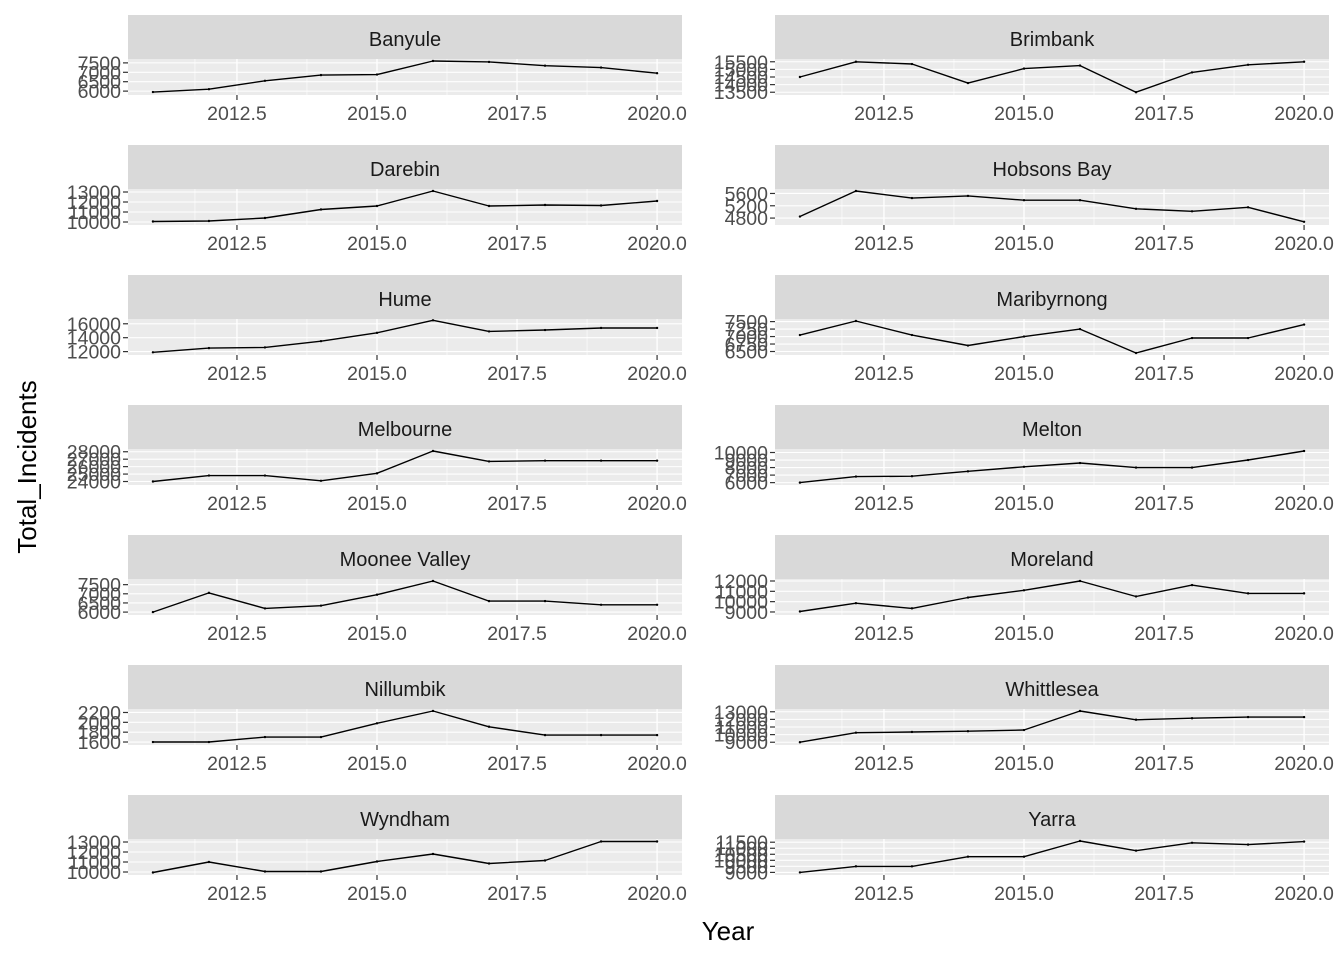  Describe the element at coordinates (100, 73) in the screenshot. I see `y-tick-label: 7000` at that location.